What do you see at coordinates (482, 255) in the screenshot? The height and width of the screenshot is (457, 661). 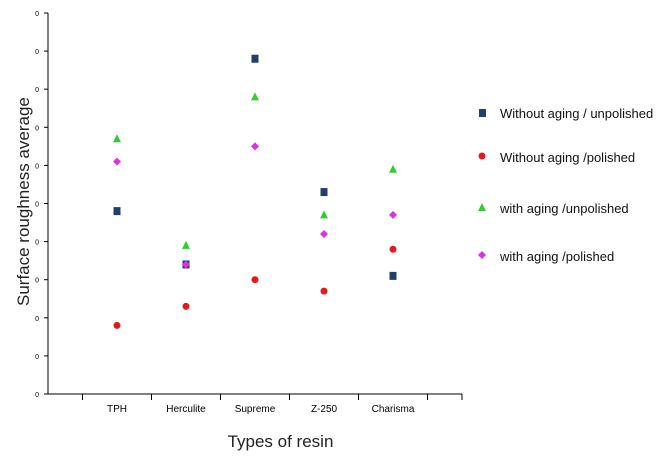 I see `legend-diamond-marker` at bounding box center [482, 255].